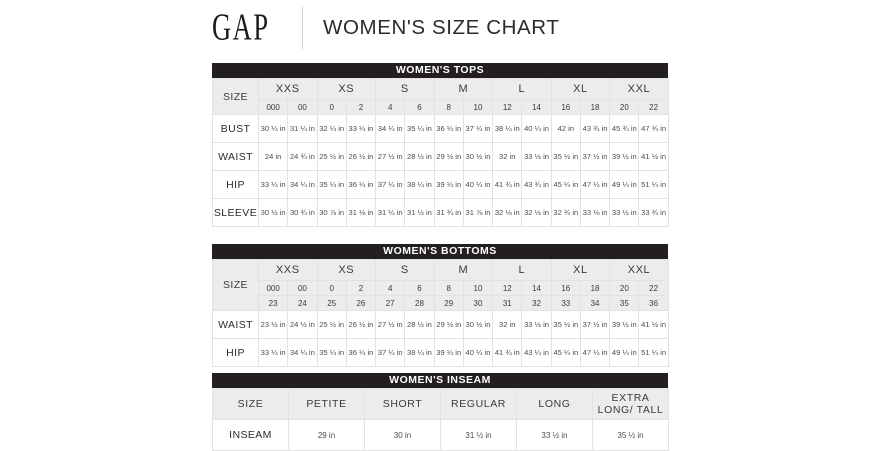 The height and width of the screenshot is (451, 882). I want to click on bottoms-waistsize-8: 31, so click(507, 303).